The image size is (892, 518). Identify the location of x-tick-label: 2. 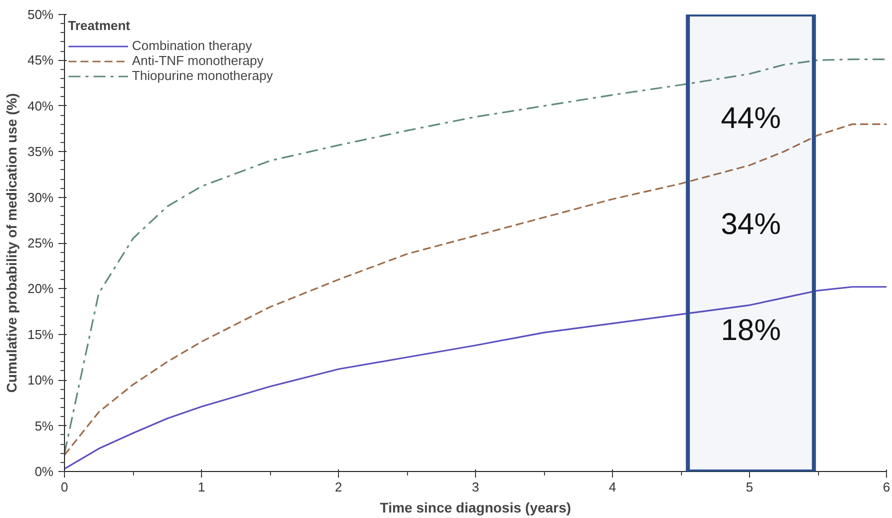
(338, 487).